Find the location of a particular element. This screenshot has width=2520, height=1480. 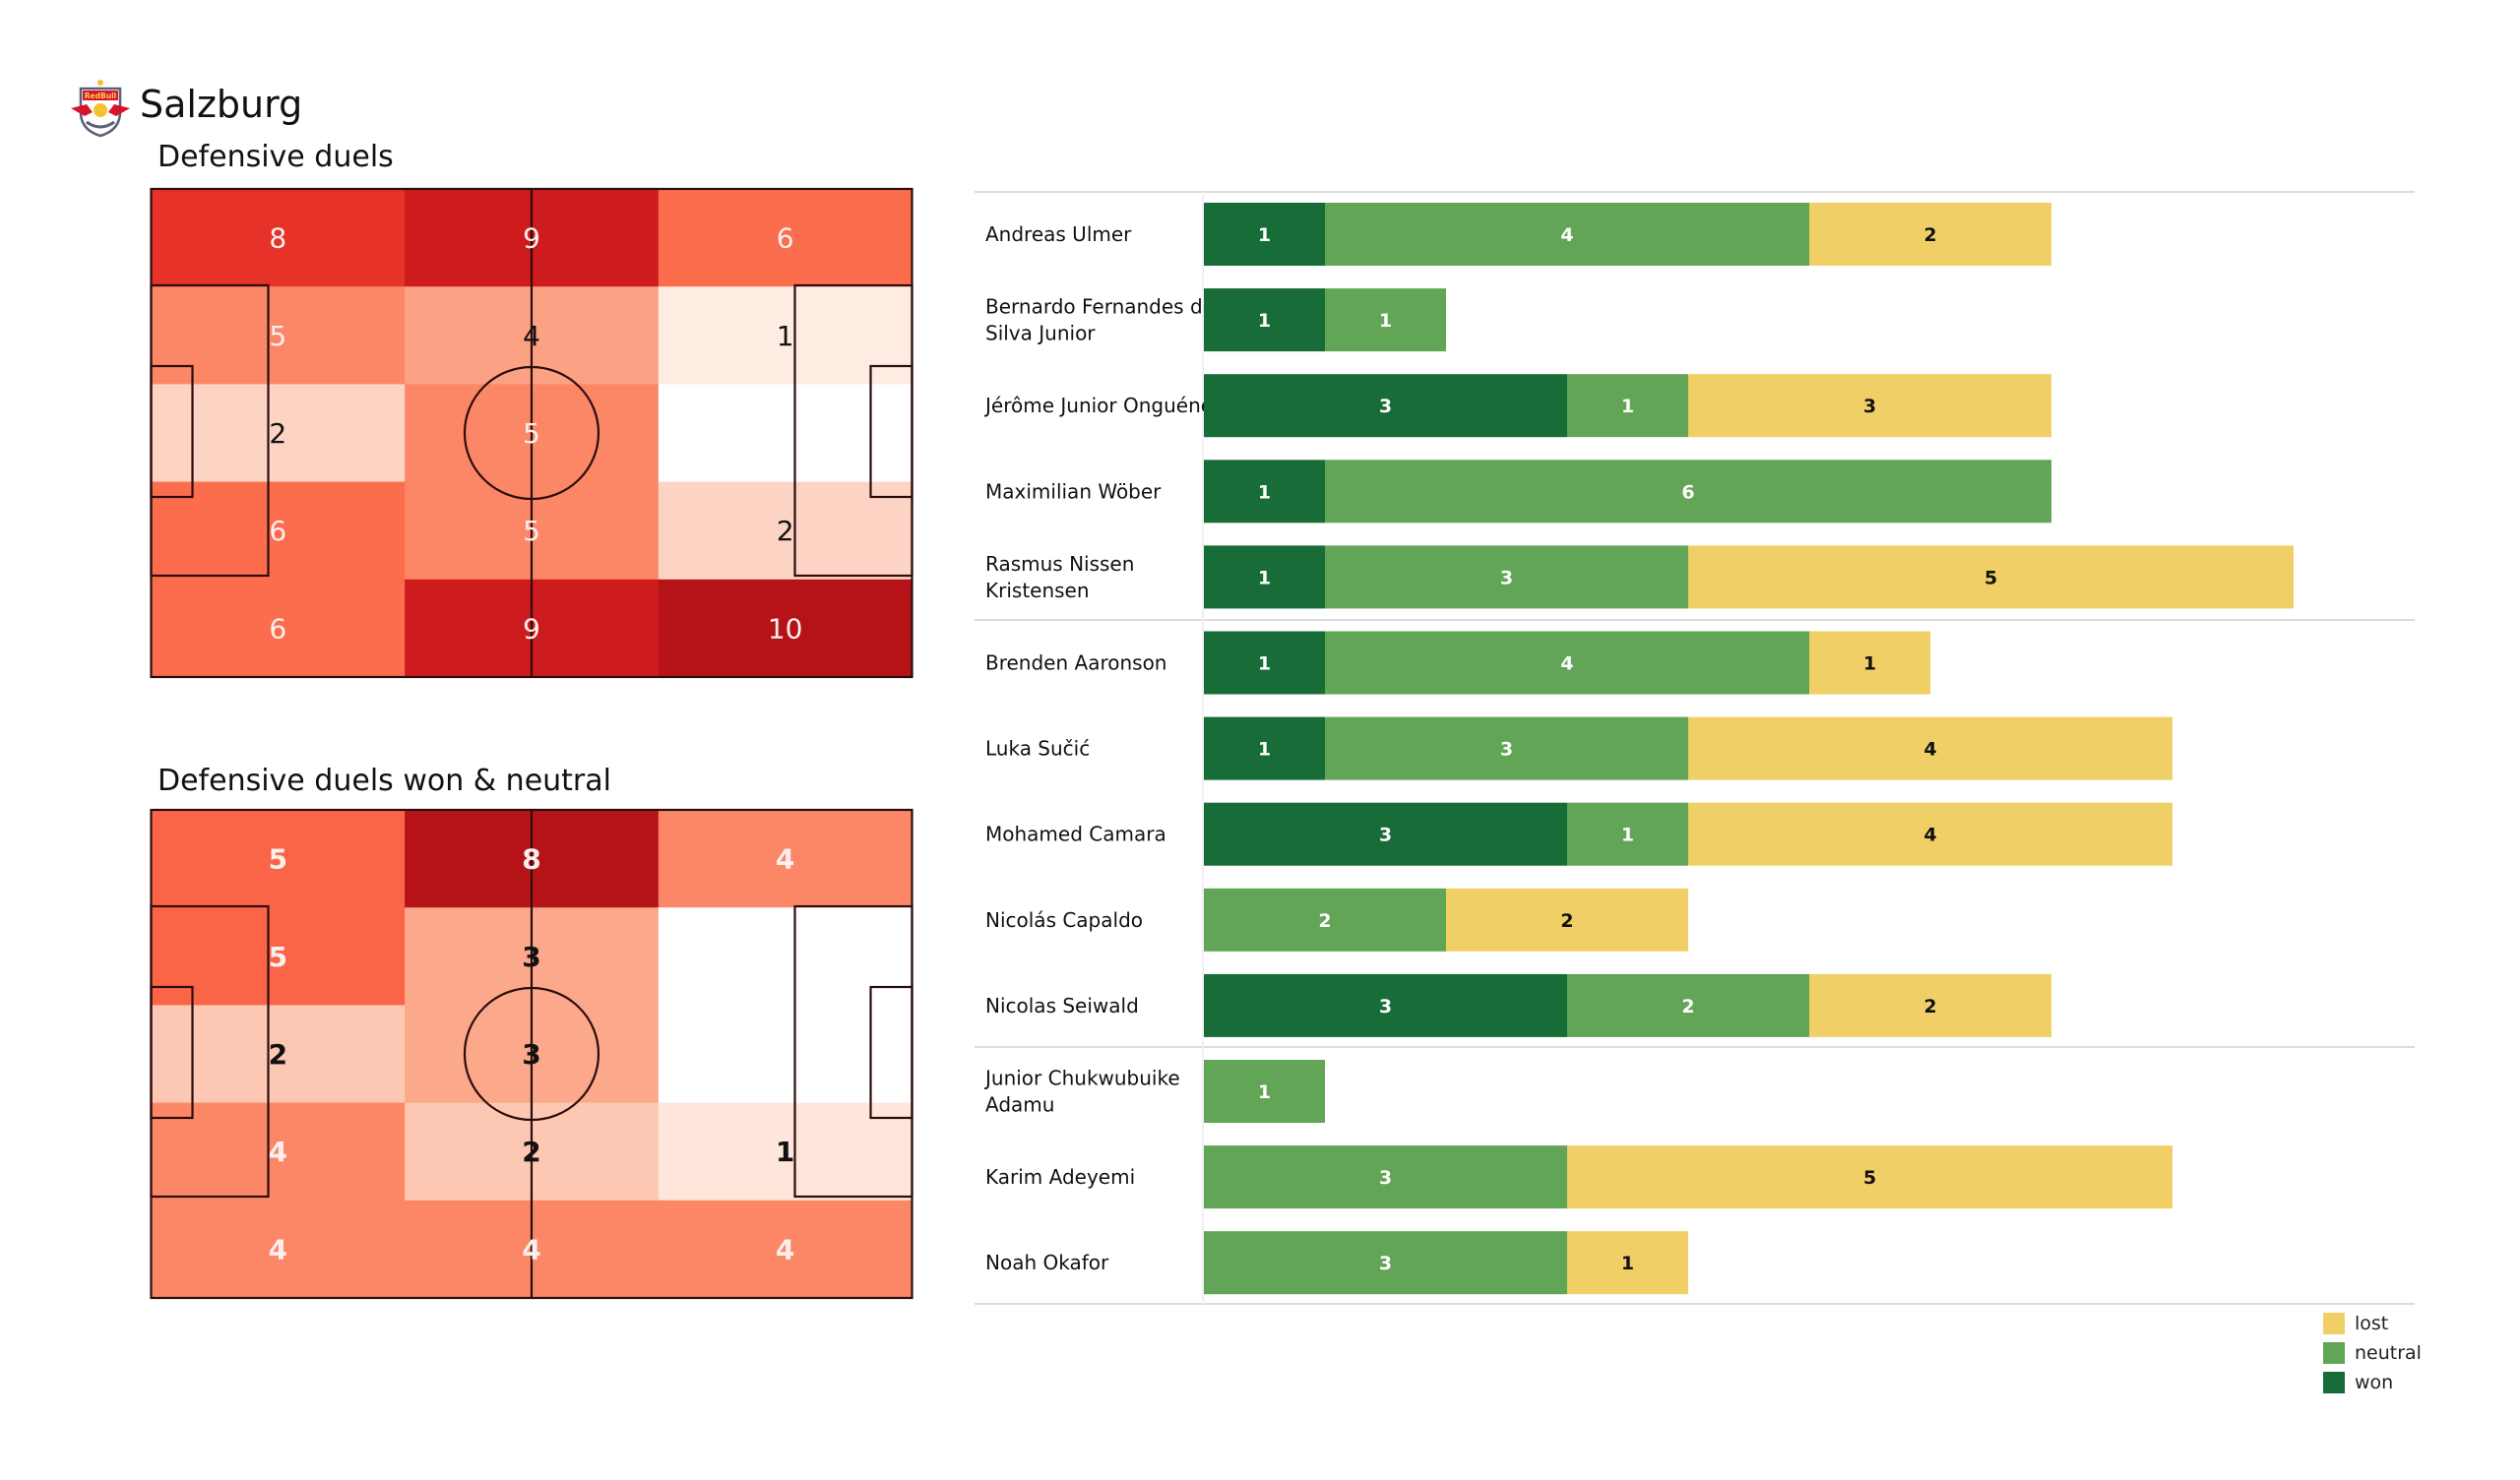

player-row: Mohamed Camara 3 1 4 is located at coordinates (1579, 834).